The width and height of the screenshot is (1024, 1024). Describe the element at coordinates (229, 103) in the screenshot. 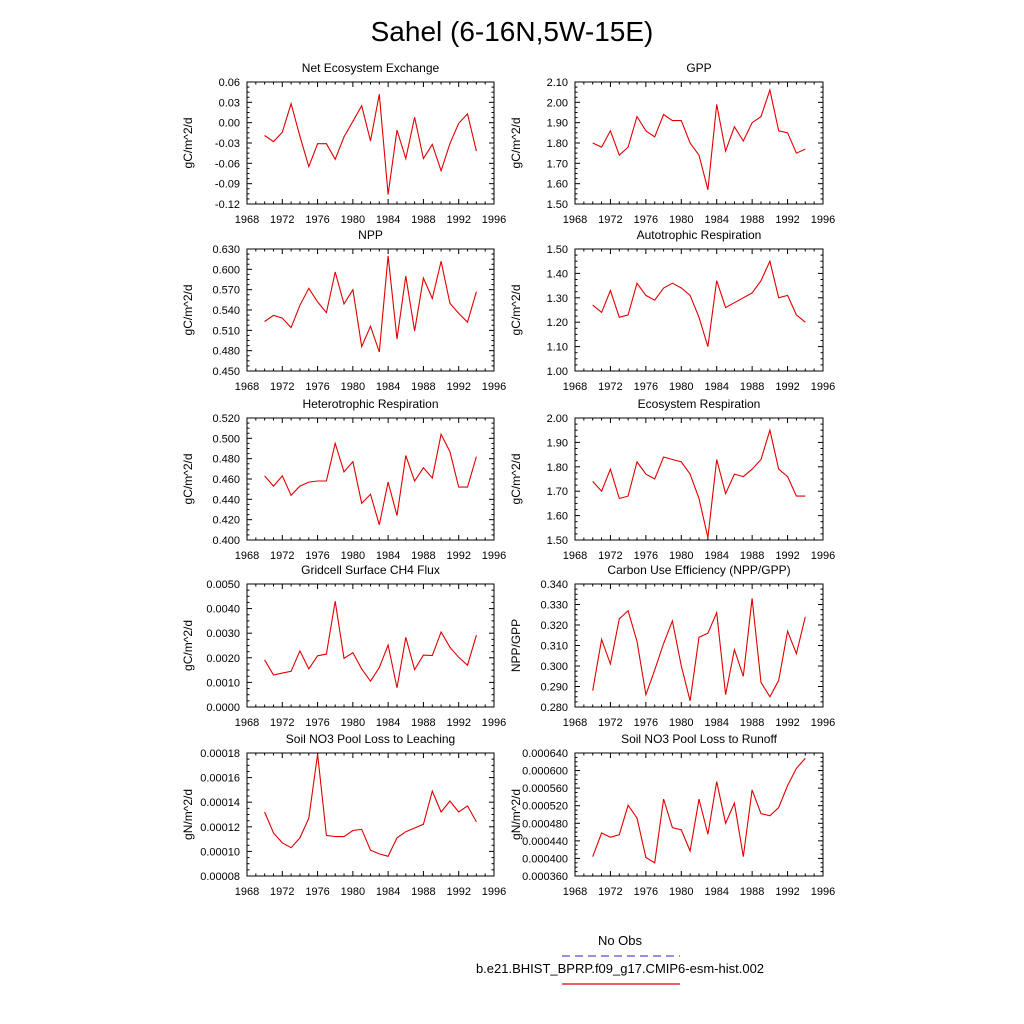

I see `y-tick-label: 0.03` at that location.